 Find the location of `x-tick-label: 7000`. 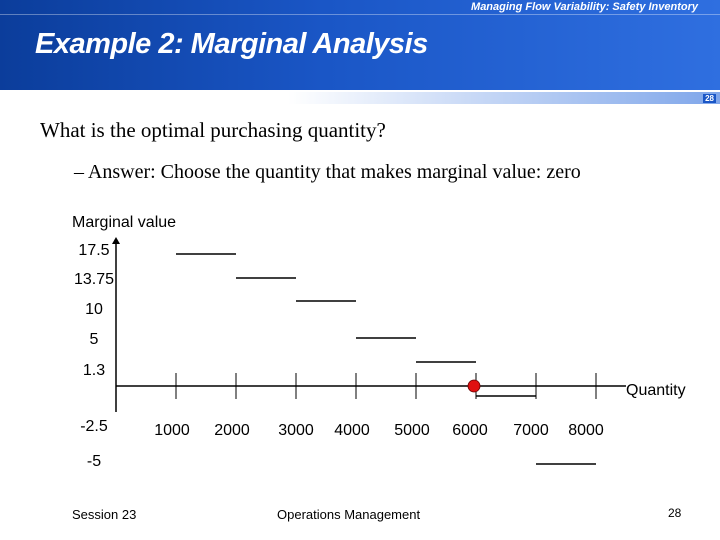

x-tick-label: 7000 is located at coordinates (531, 430).